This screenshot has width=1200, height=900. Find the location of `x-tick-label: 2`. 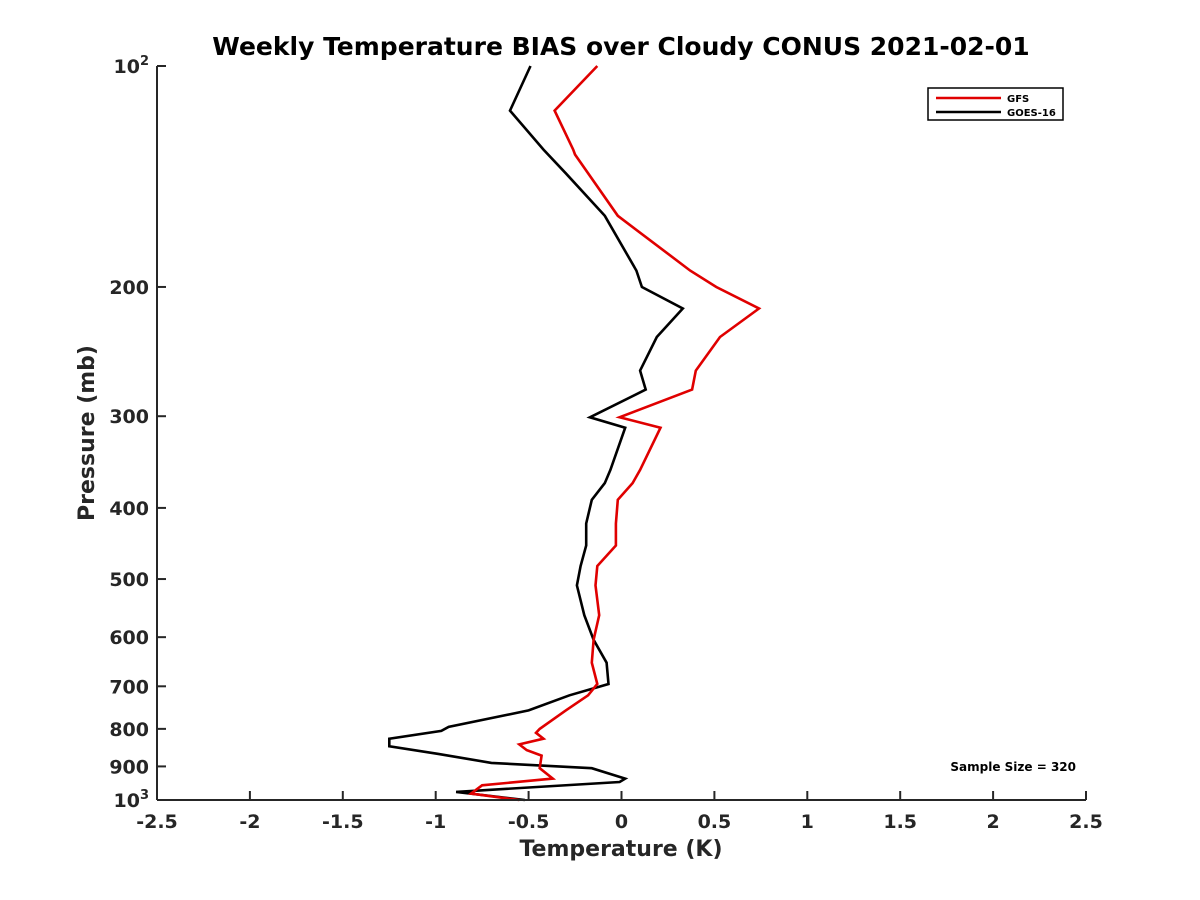

x-tick-label: 2 is located at coordinates (992, 822).